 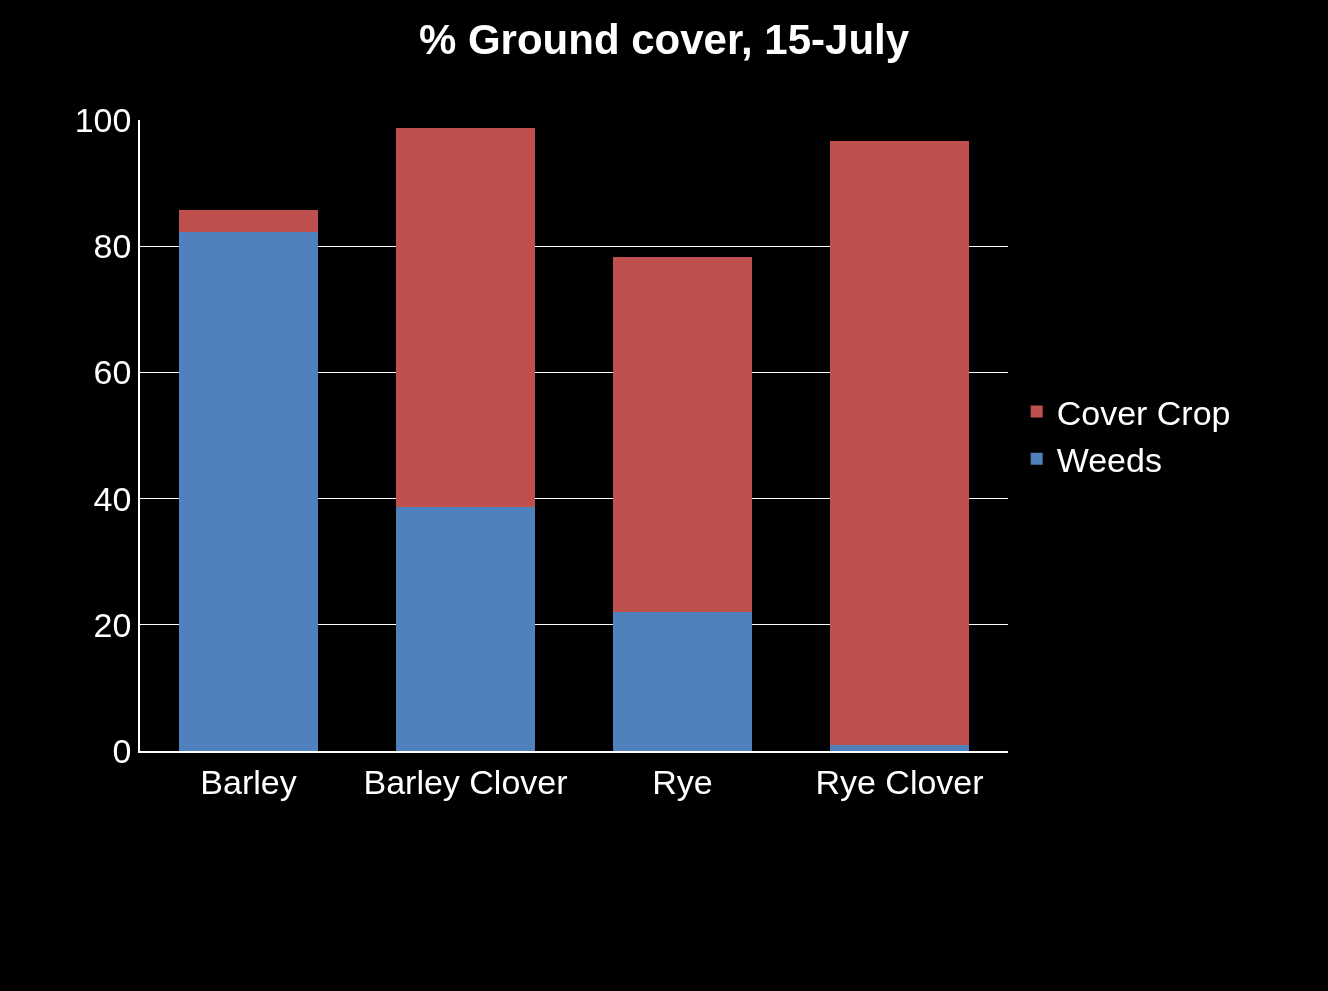 I want to click on x-tick-label: Barley, so click(x=248, y=781).